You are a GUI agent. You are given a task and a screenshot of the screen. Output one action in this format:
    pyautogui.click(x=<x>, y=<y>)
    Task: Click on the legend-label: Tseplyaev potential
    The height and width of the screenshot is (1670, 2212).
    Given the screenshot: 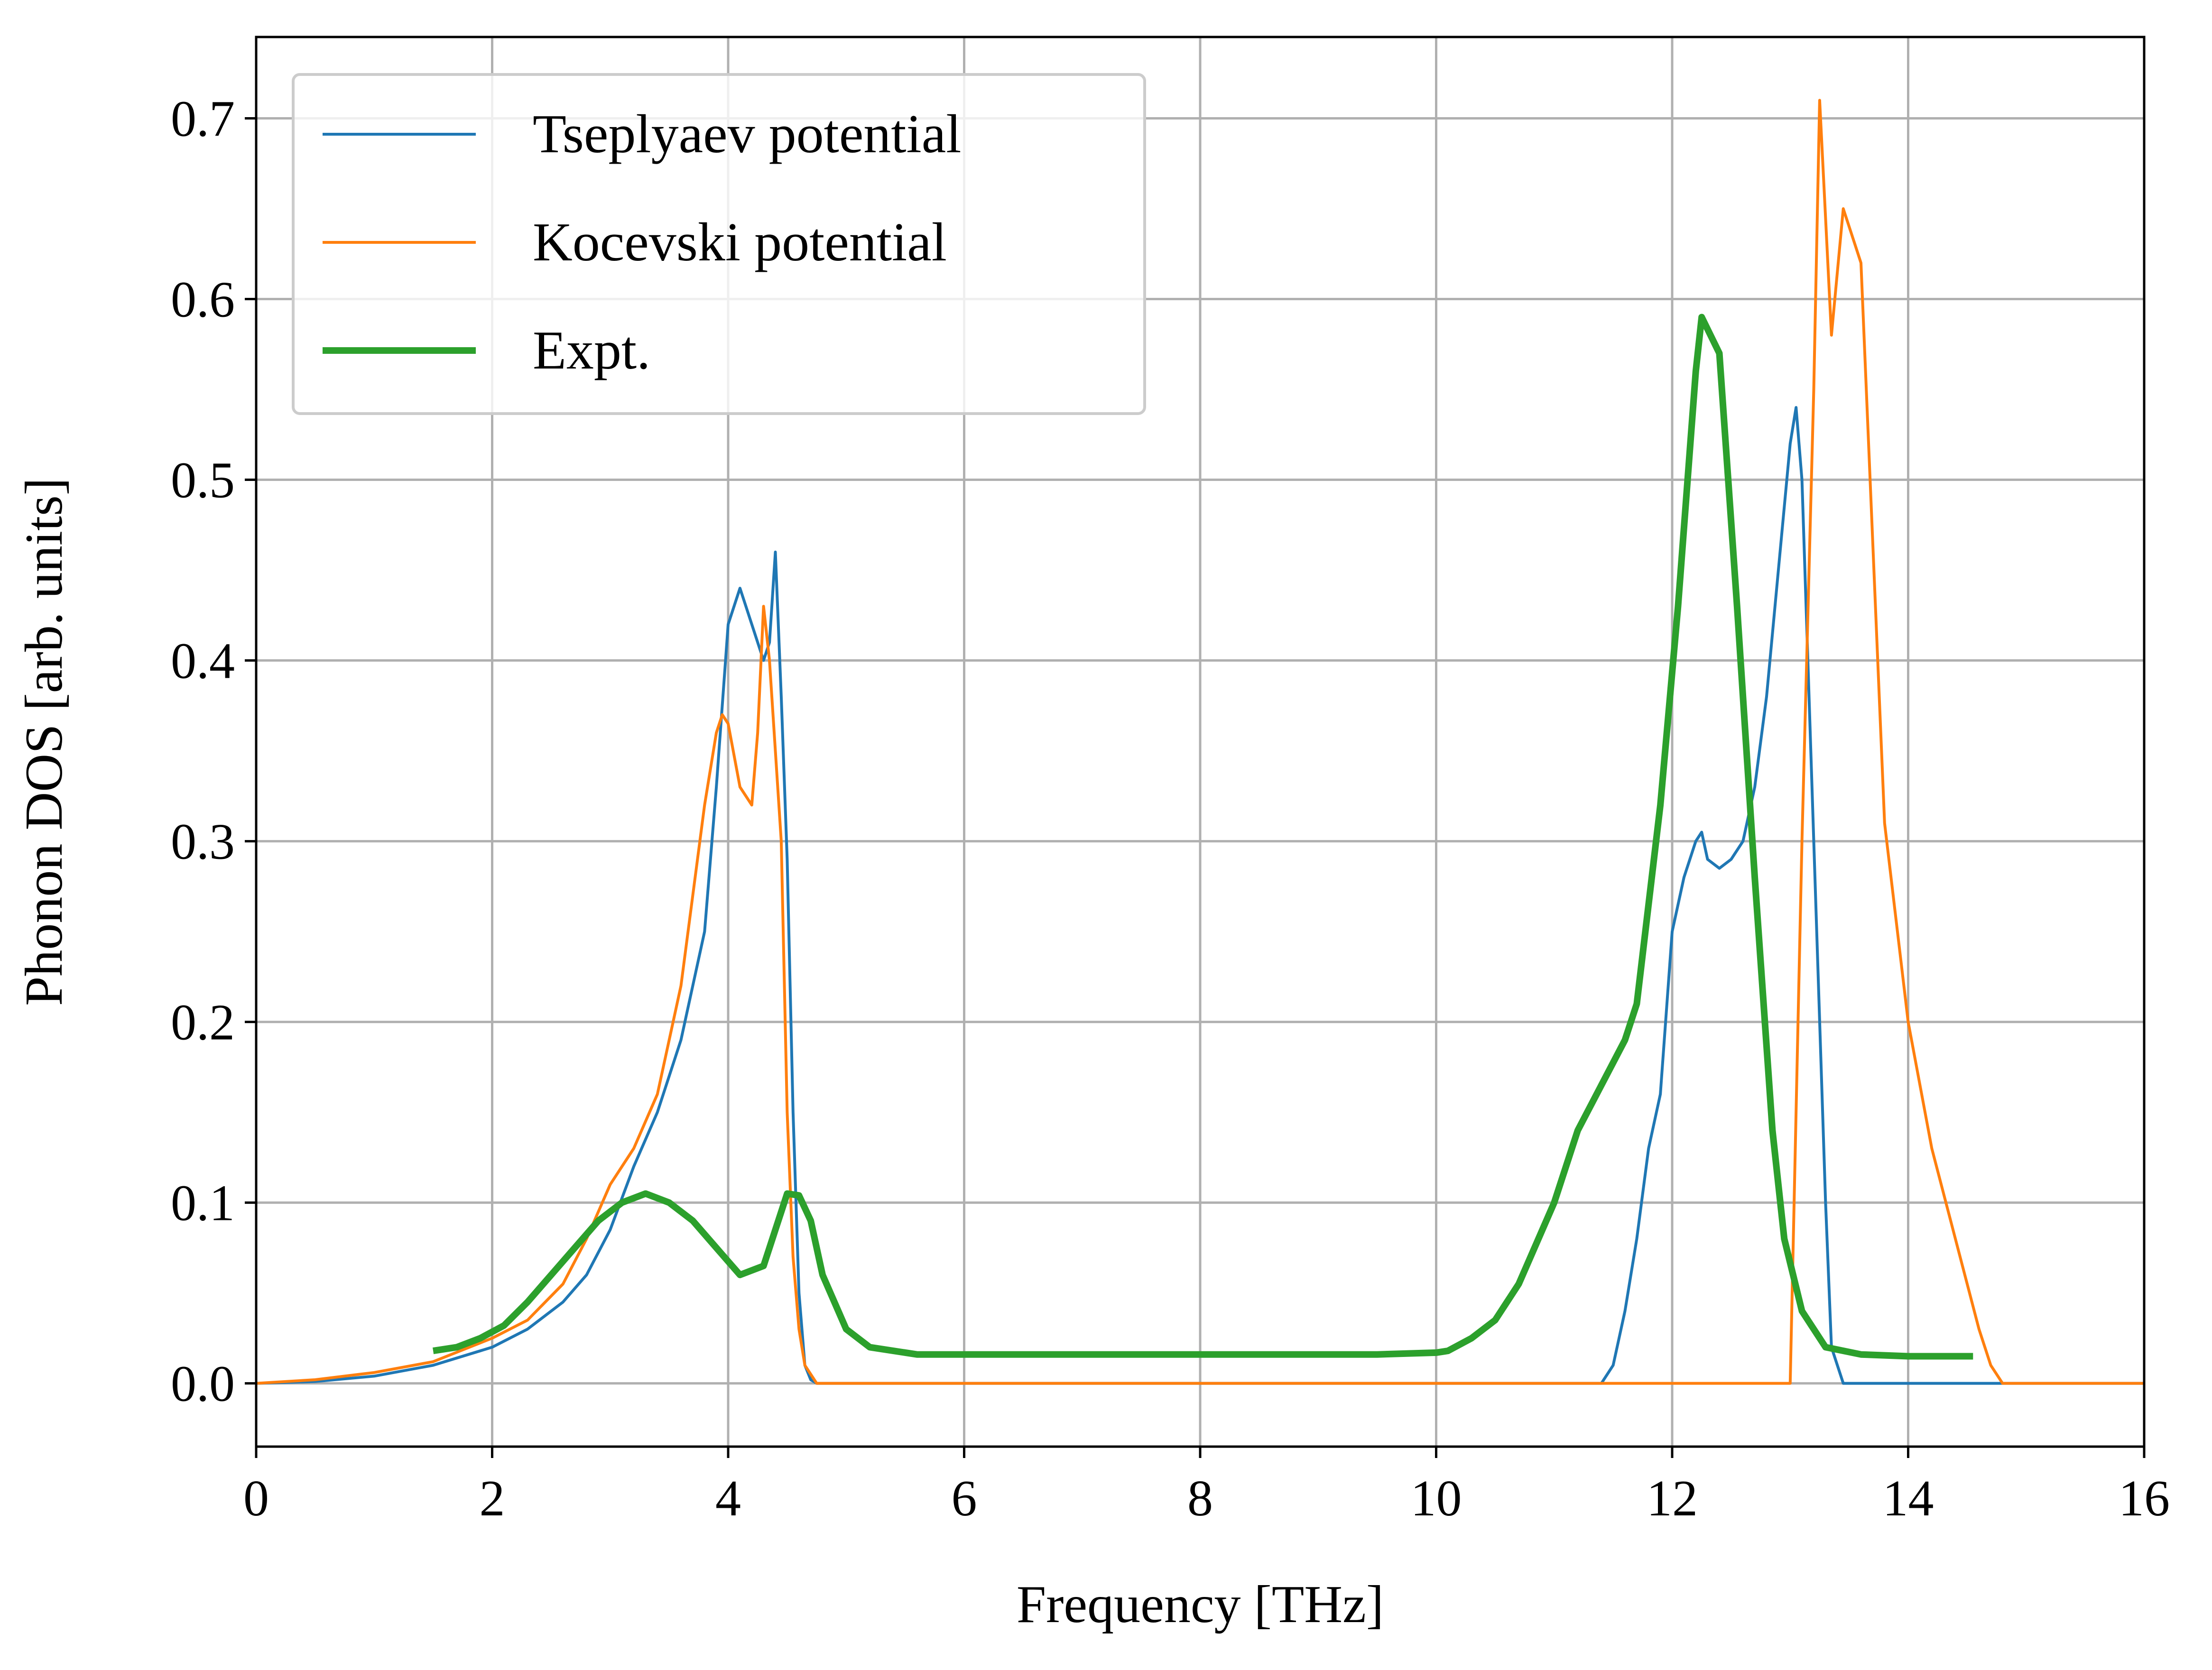 What is the action you would take?
    pyautogui.click(x=747, y=134)
    